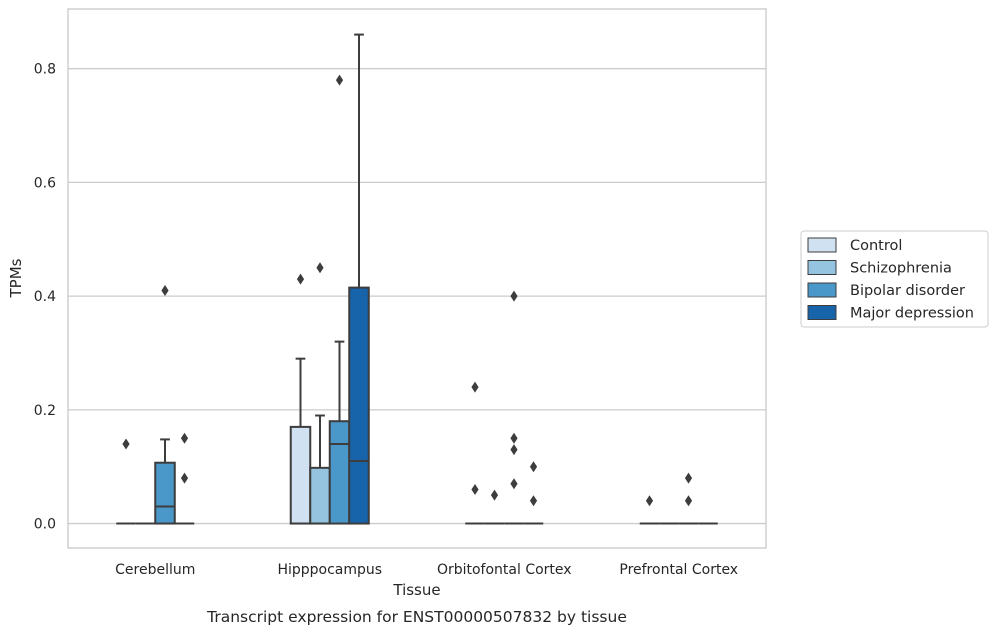 The height and width of the screenshot is (634, 997). I want to click on y-tick-label: 0.6, so click(45, 183).